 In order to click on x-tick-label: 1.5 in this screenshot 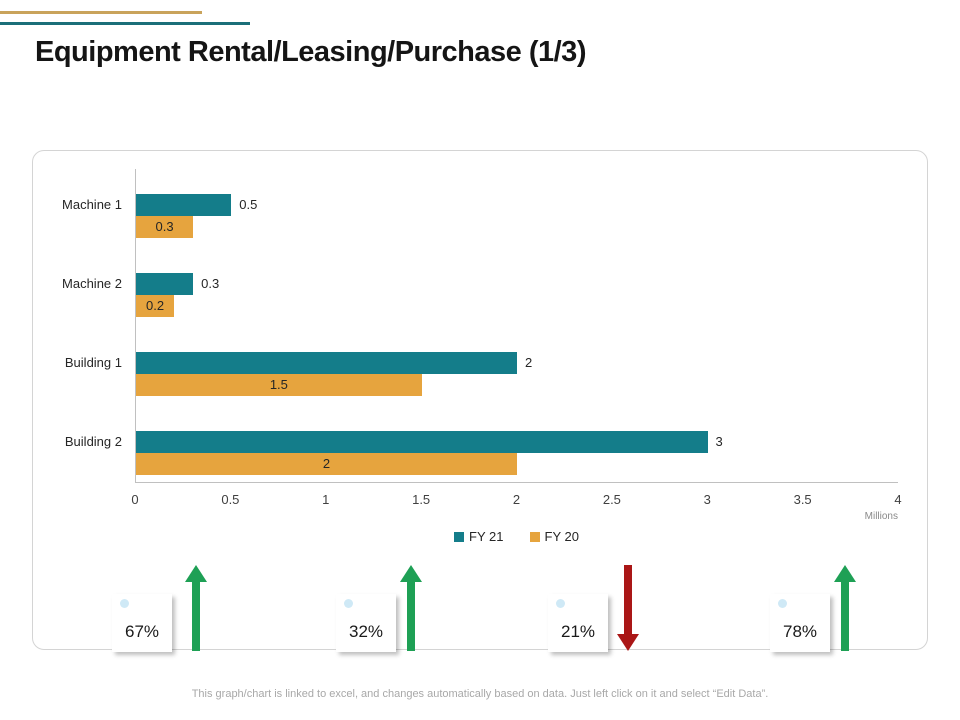, I will do `click(421, 499)`.